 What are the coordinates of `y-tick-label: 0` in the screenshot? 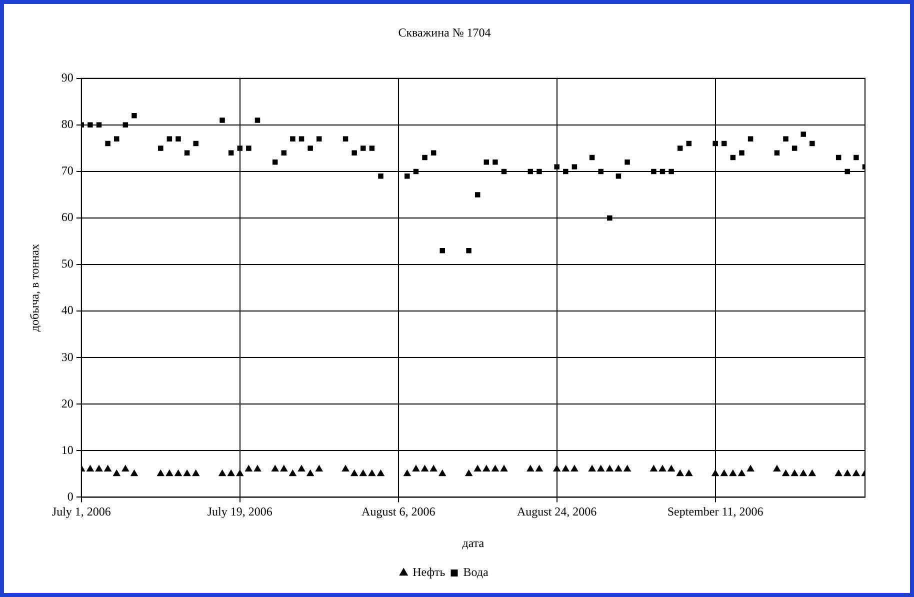 It's located at (70, 496).